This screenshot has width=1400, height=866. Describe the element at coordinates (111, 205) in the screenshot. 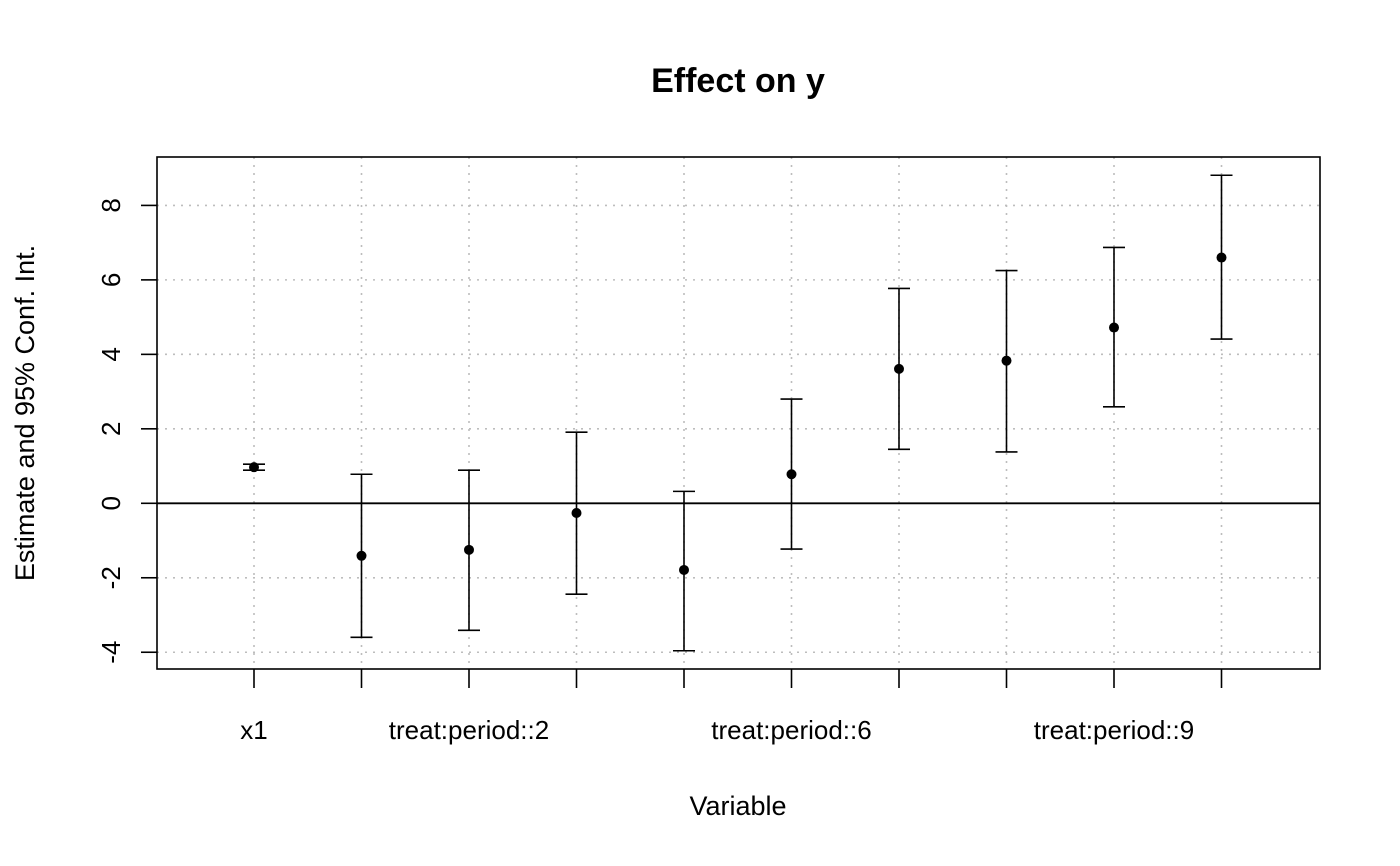

I see `y-tick-label: 8` at that location.